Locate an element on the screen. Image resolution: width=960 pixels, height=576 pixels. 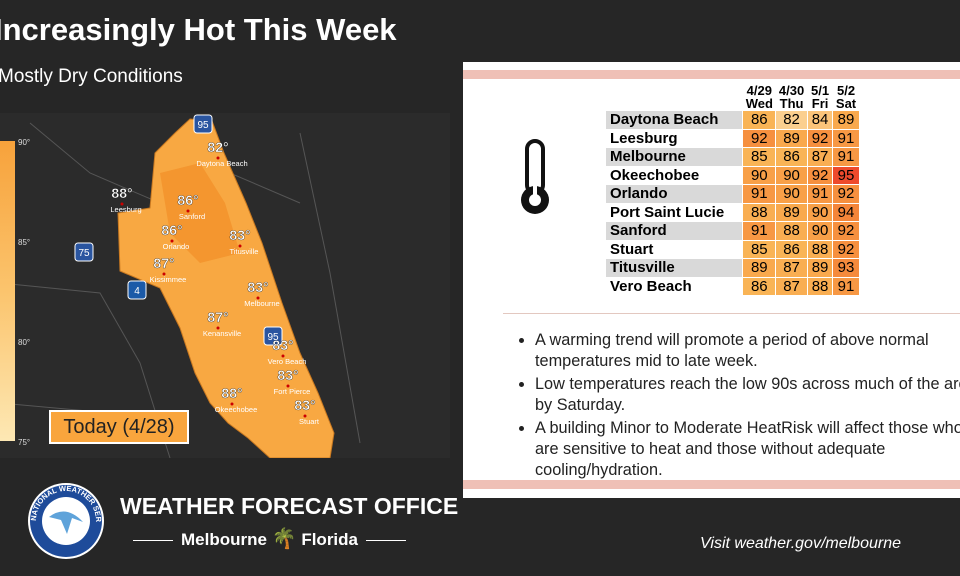
table-row: Stuart 85 86 88 92 is located at coordinates (732, 249).